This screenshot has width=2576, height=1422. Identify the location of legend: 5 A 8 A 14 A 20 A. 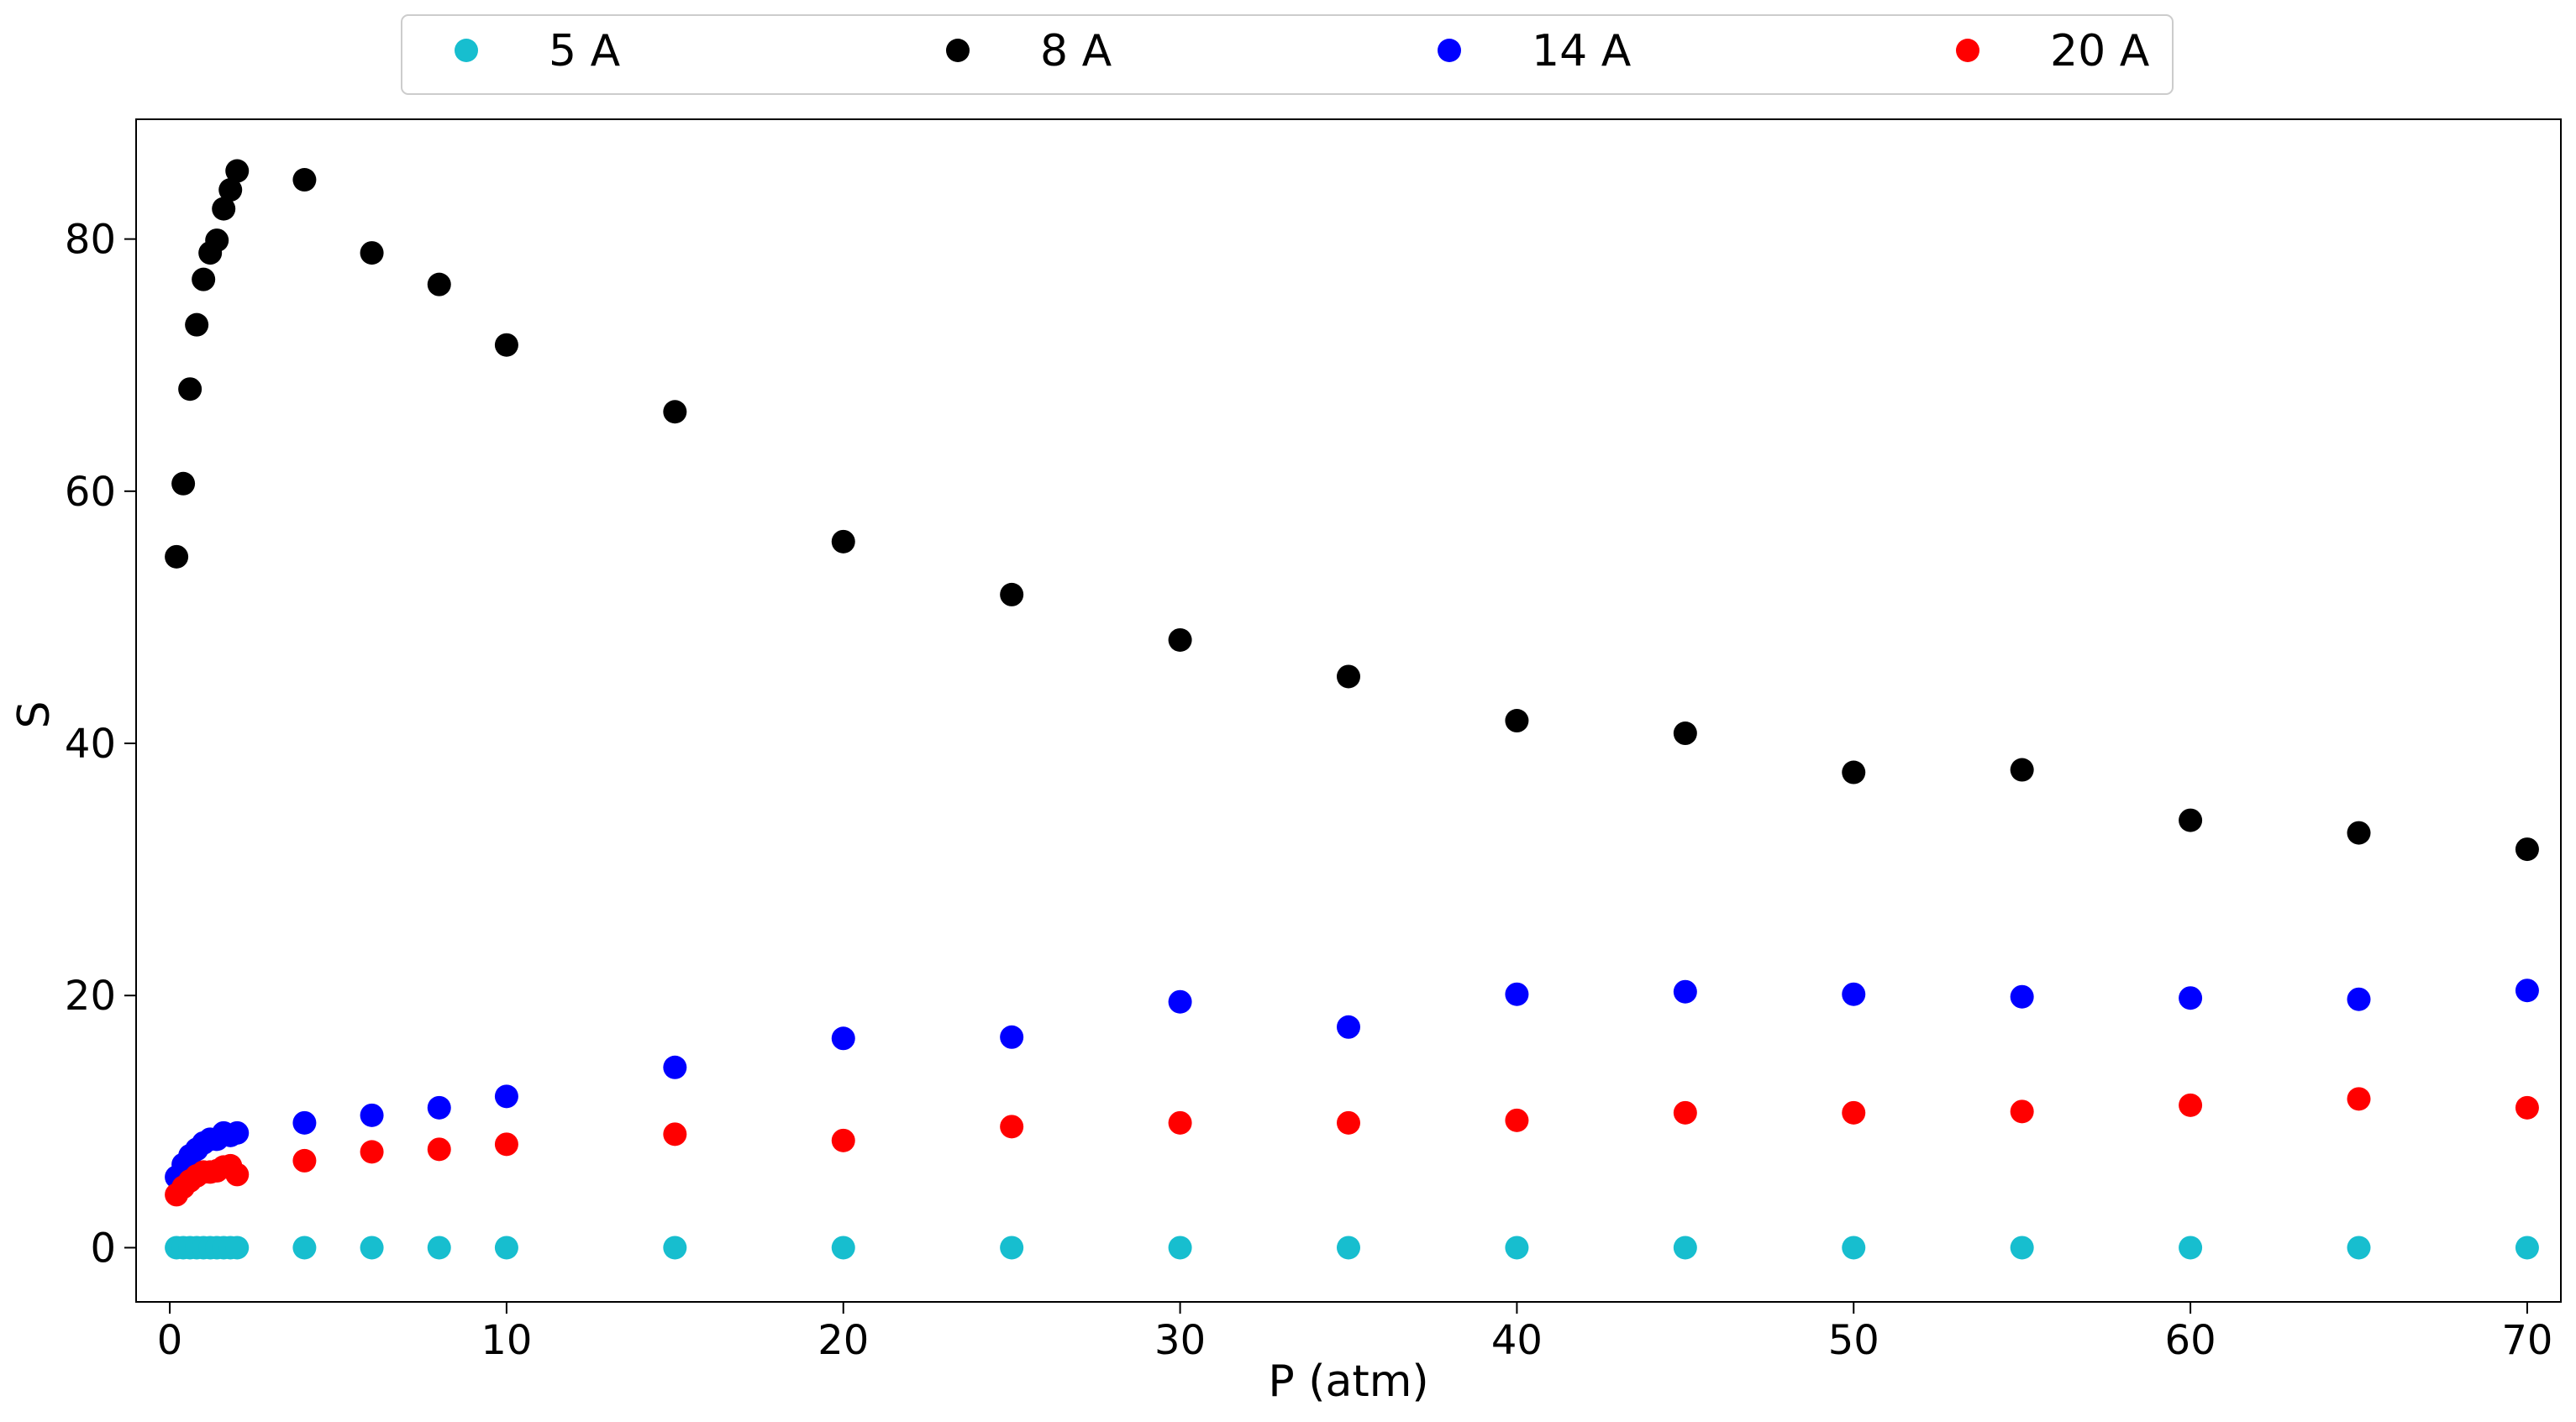
(1287, 54).